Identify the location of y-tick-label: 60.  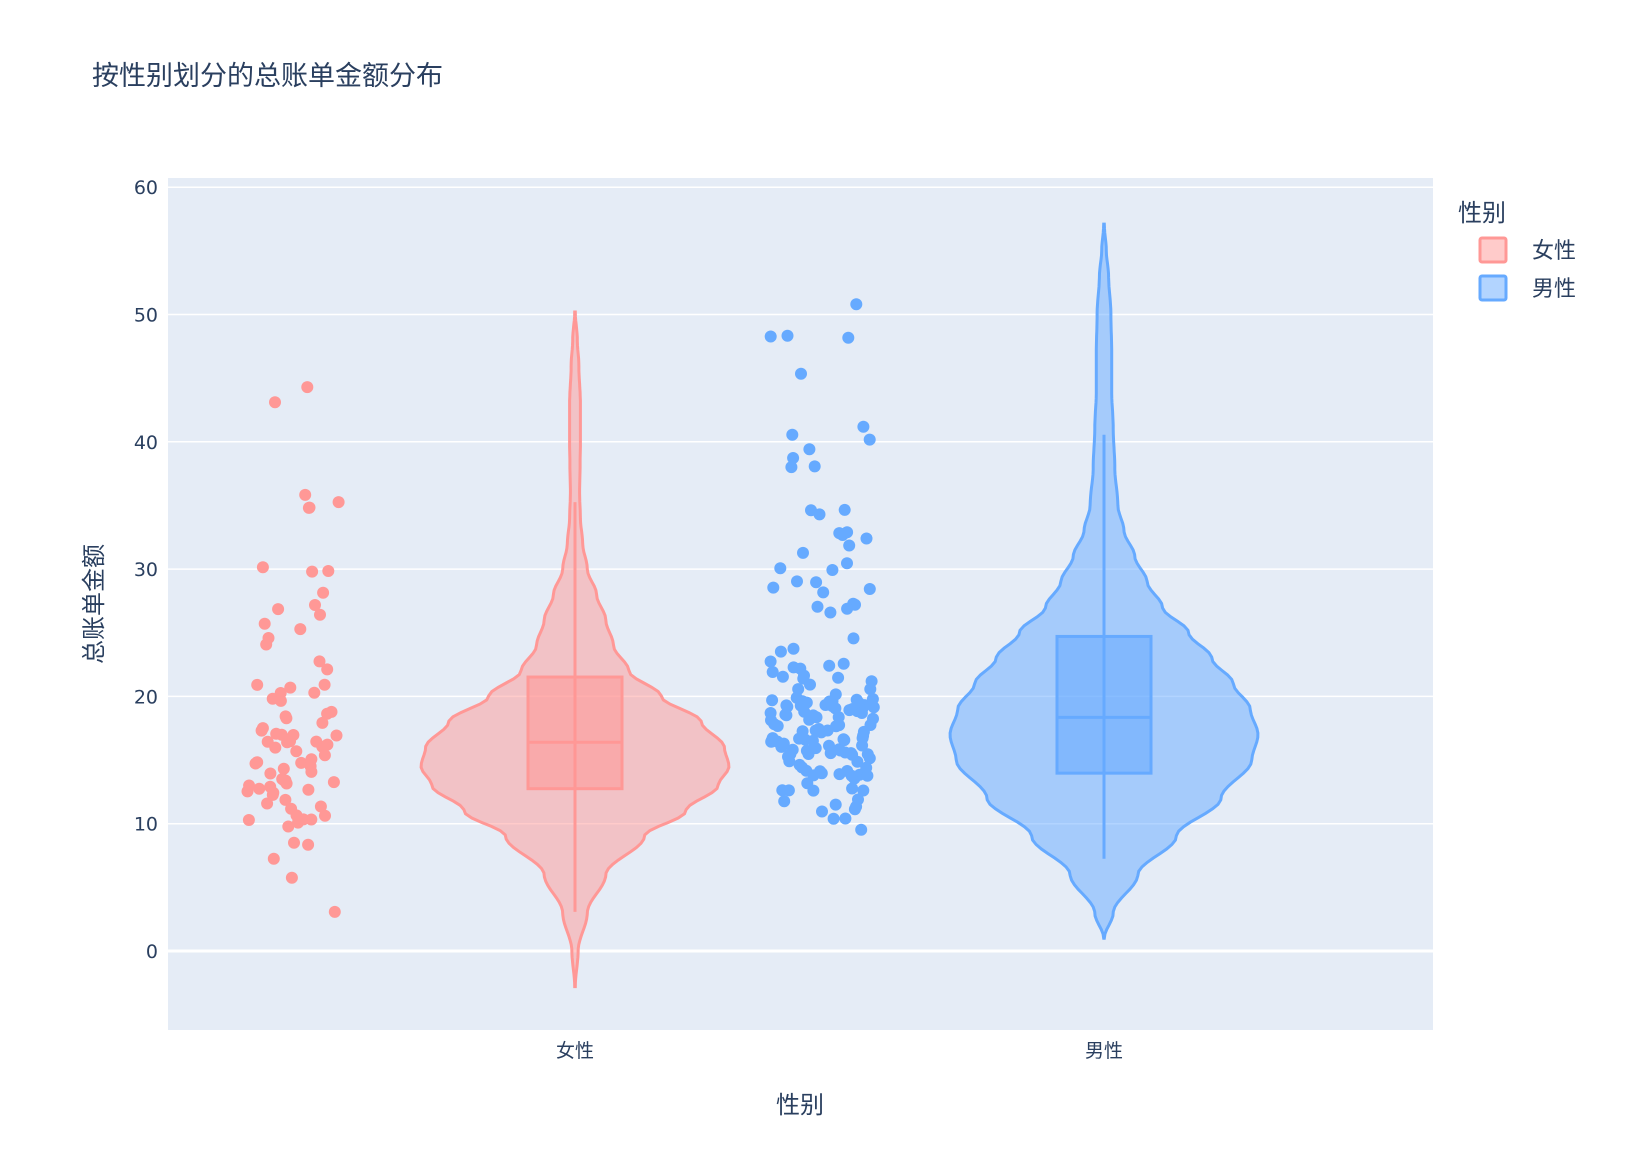
(146, 188).